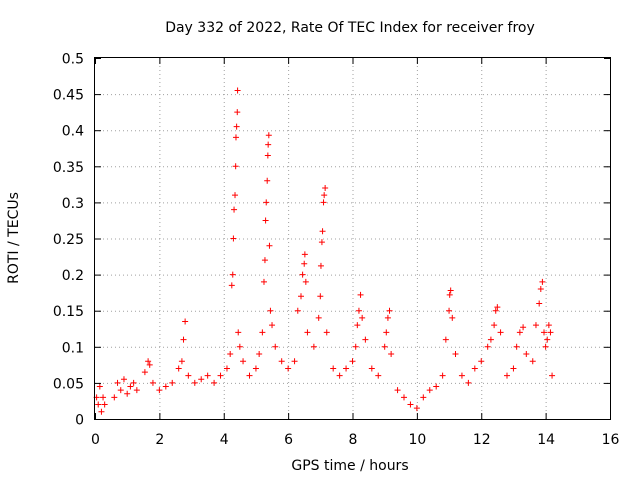 This screenshot has height=480, width=640. Describe the element at coordinates (355, 440) in the screenshot. I see `x-tick-labels: 0 2 4 6 8 10 12 14 16` at that location.